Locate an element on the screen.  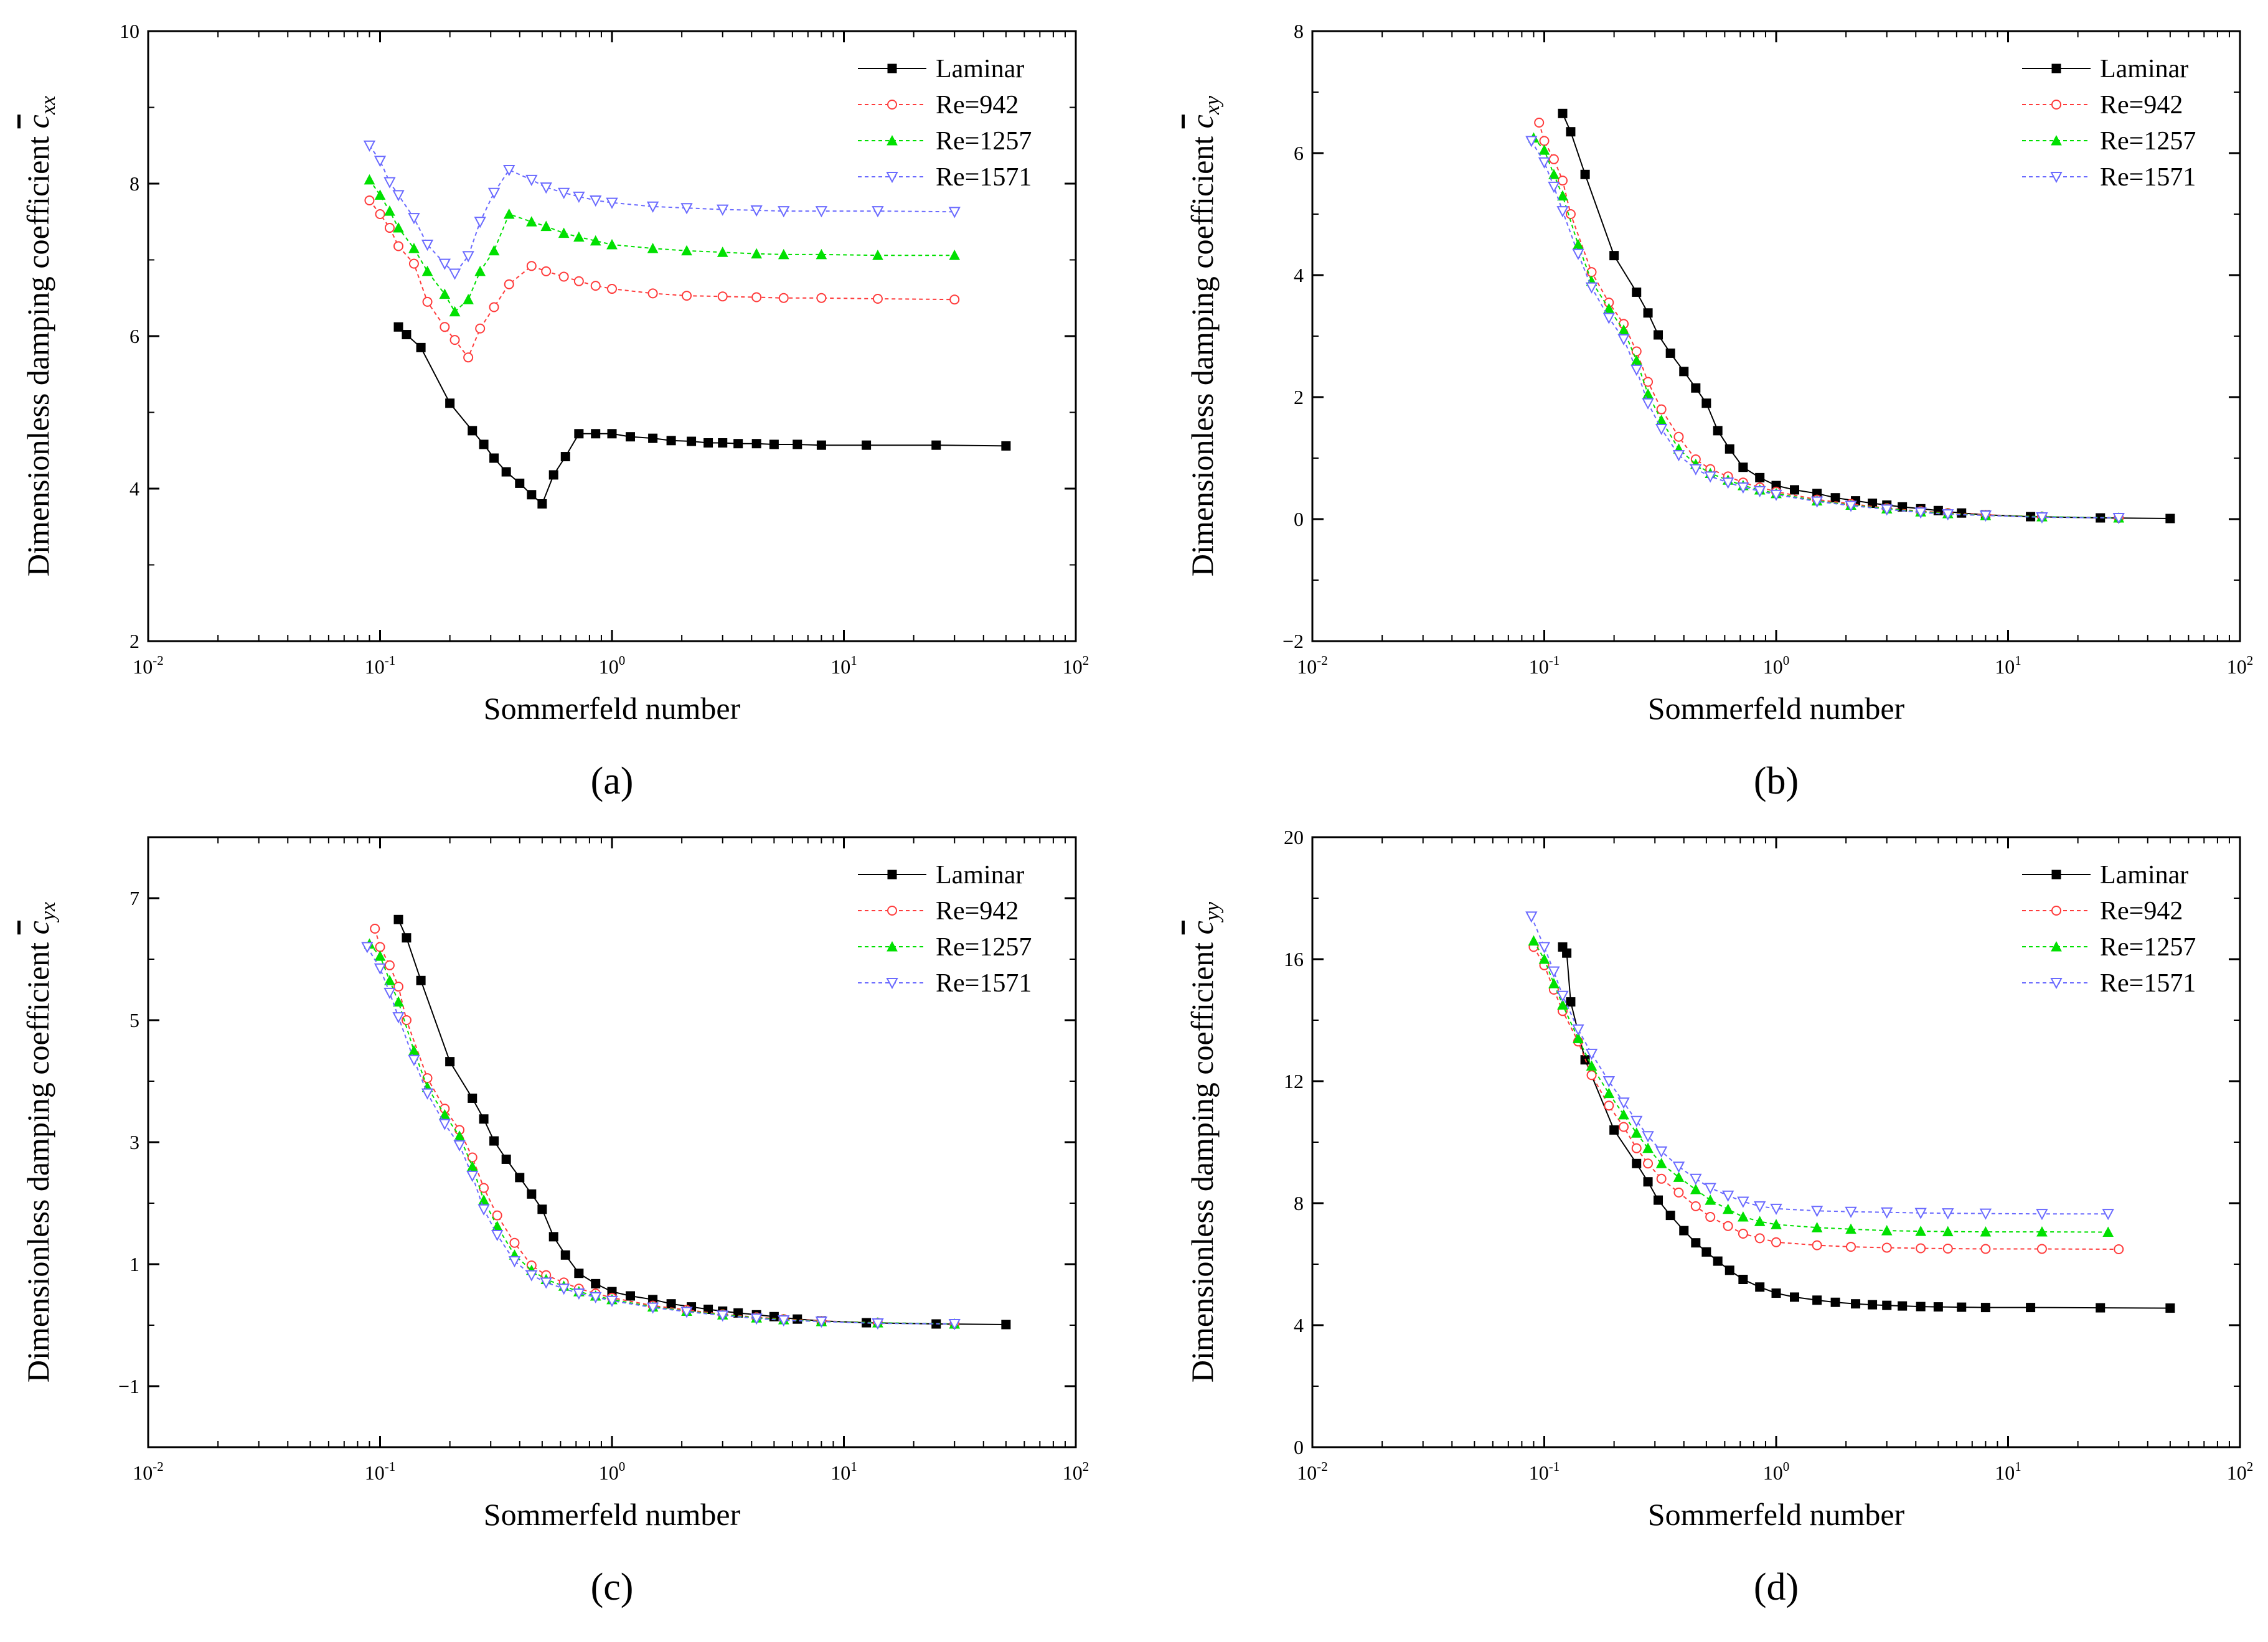
series-laminar is located at coordinates (1867, 1127).